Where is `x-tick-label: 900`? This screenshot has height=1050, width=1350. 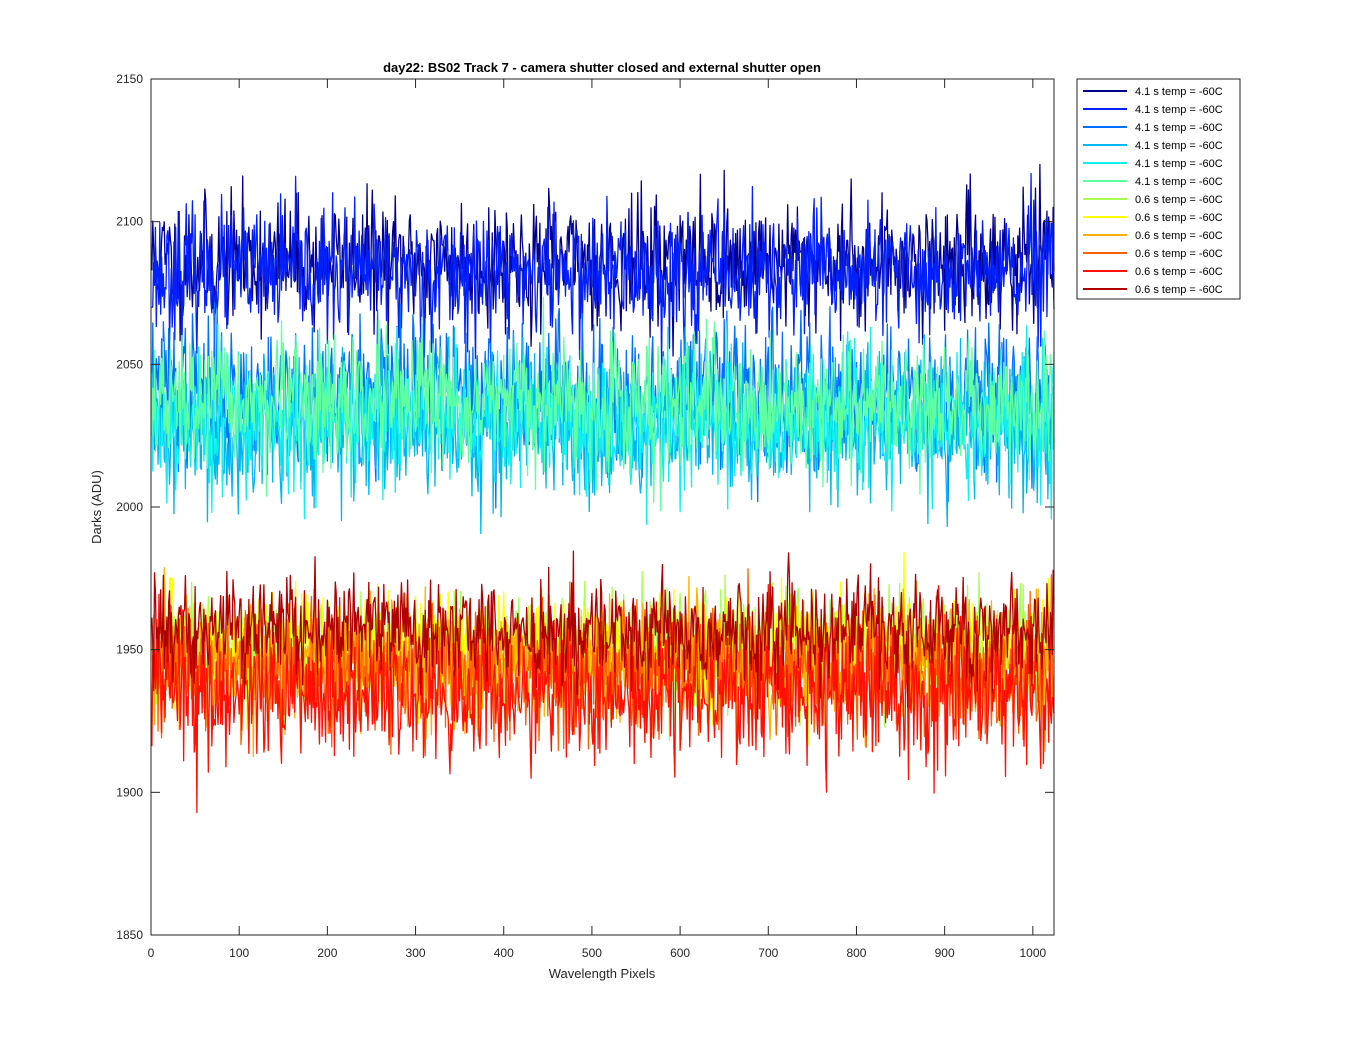
x-tick-label: 900 is located at coordinates (945, 953).